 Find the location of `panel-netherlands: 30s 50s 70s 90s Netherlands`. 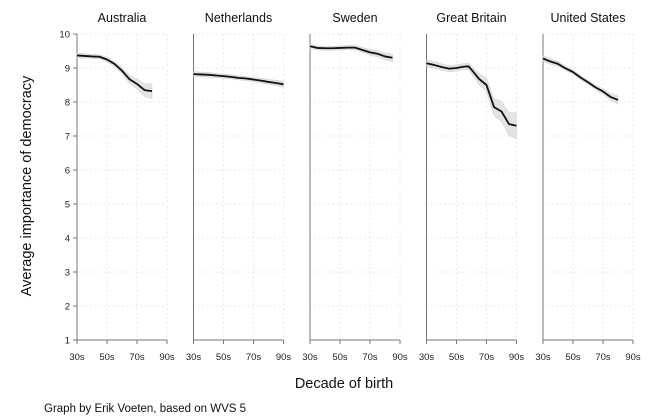

panel-netherlands: 30s 50s 70s 90s Netherlands is located at coordinates (239, 187).